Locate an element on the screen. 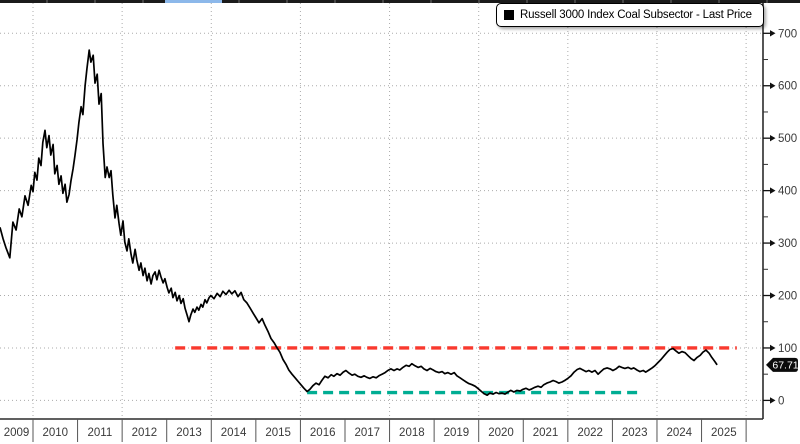 This screenshot has height=444, width=800. y-axis-label: 700 is located at coordinates (787, 34).